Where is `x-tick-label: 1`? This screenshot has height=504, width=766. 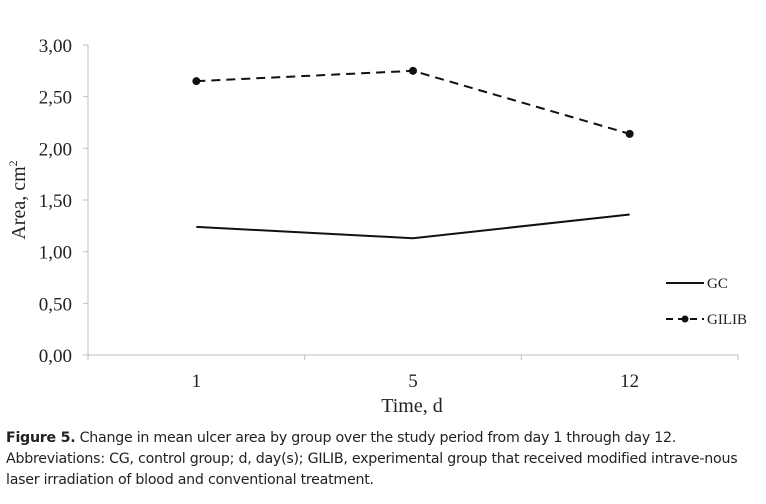
x-tick-label: 1 is located at coordinates (197, 381).